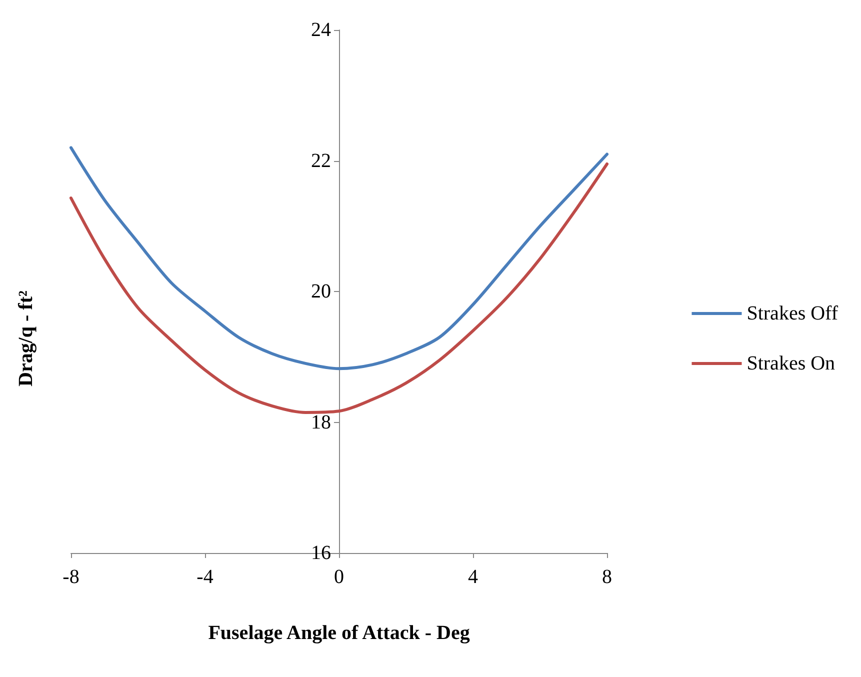 This screenshot has width=861, height=677. I want to click on x-tick-label: -8, so click(71, 577).